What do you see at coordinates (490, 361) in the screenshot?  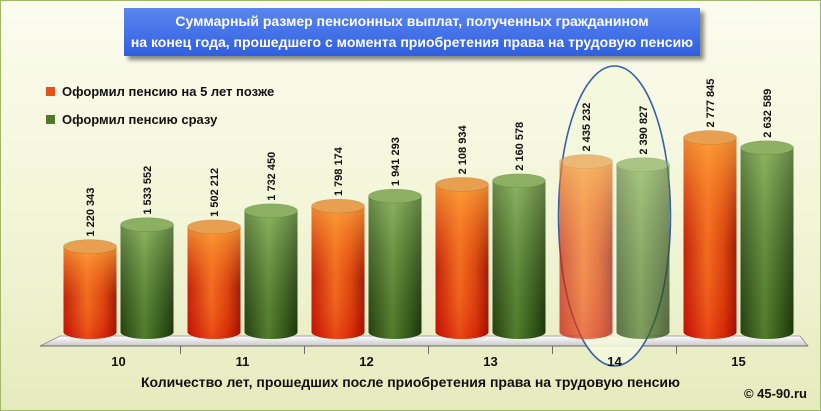 I see `x-tick-label: 13` at bounding box center [490, 361].